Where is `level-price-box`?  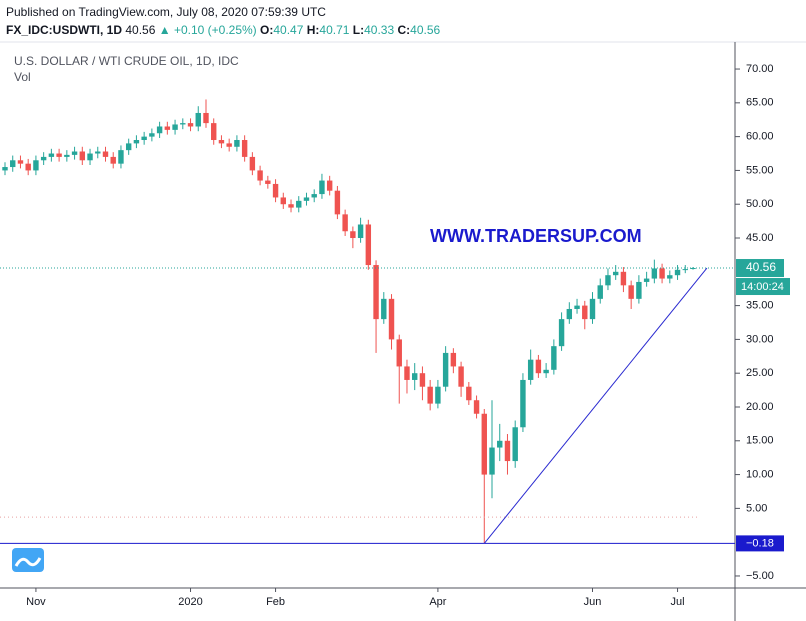 level-price-box is located at coordinates (760, 543).